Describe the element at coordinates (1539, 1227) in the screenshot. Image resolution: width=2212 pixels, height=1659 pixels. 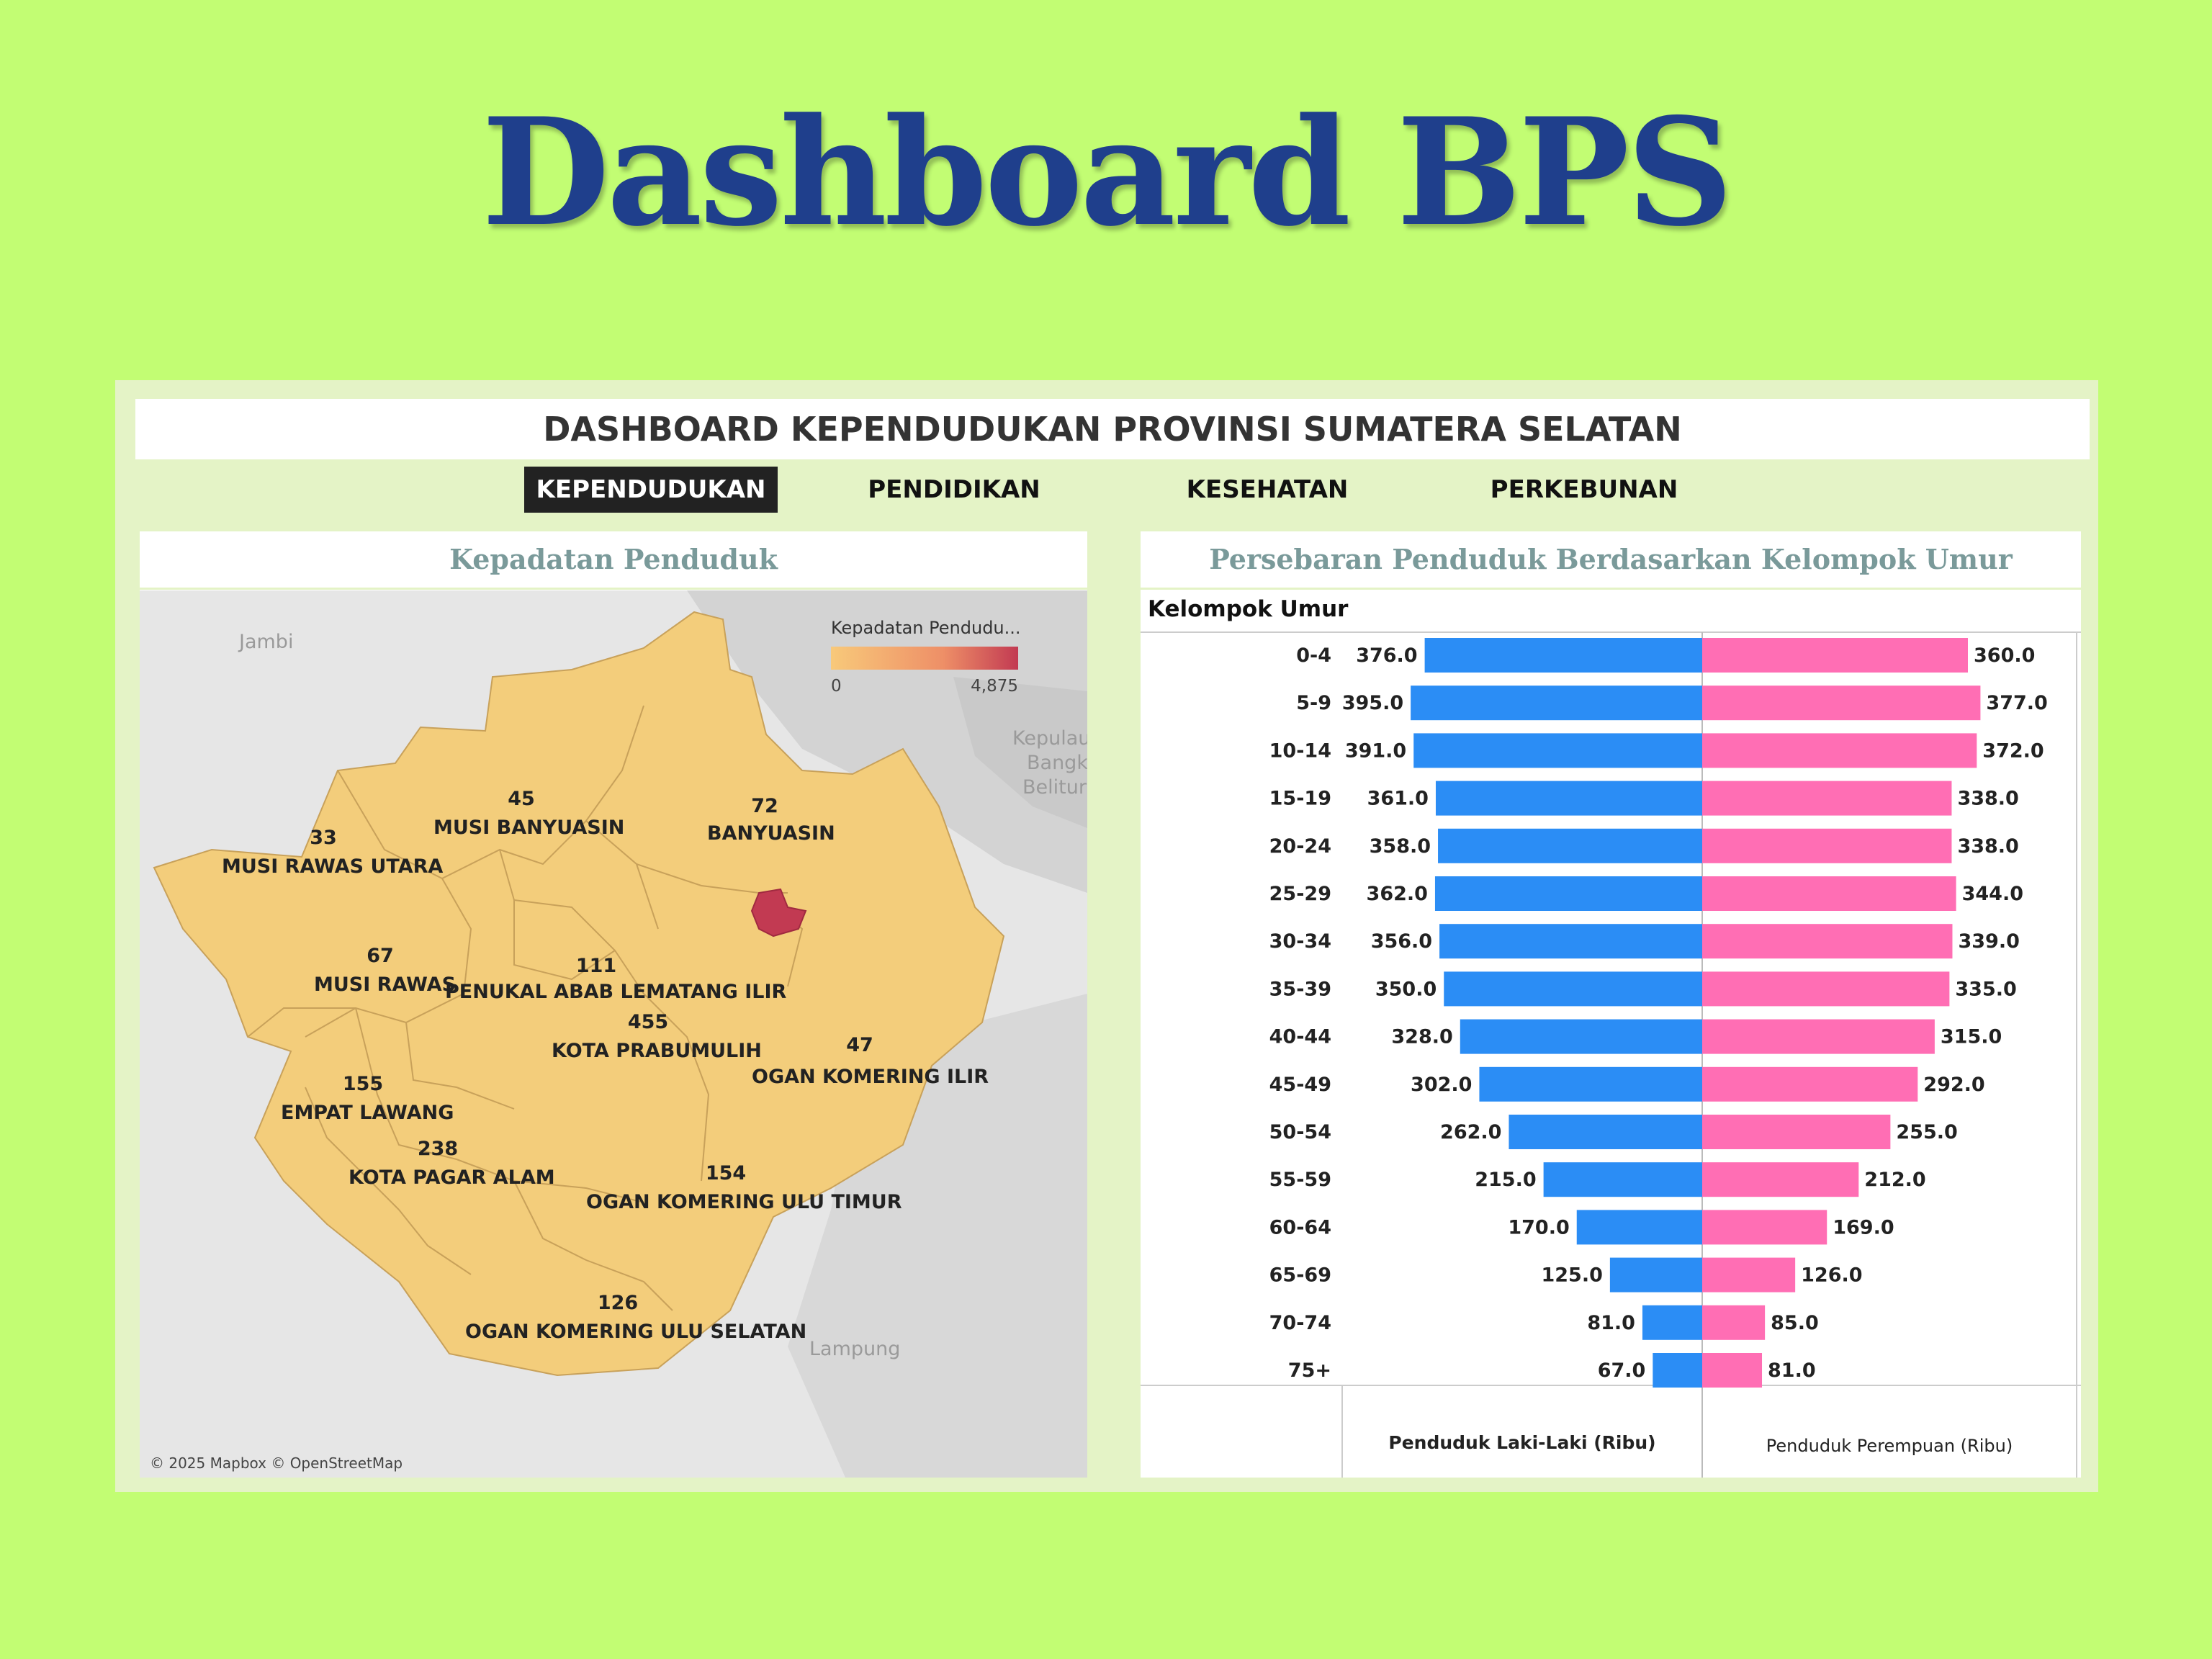
I see `male-value-label: 170.0` at that location.